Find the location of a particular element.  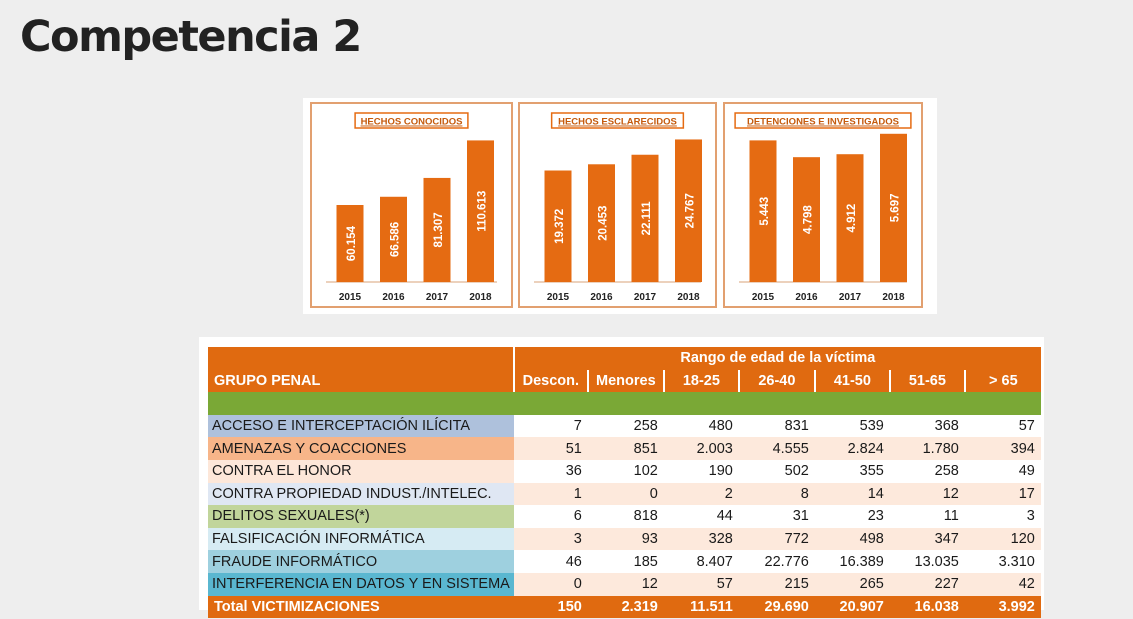

bar-value-label: 19.372 is located at coordinates (560, 226).